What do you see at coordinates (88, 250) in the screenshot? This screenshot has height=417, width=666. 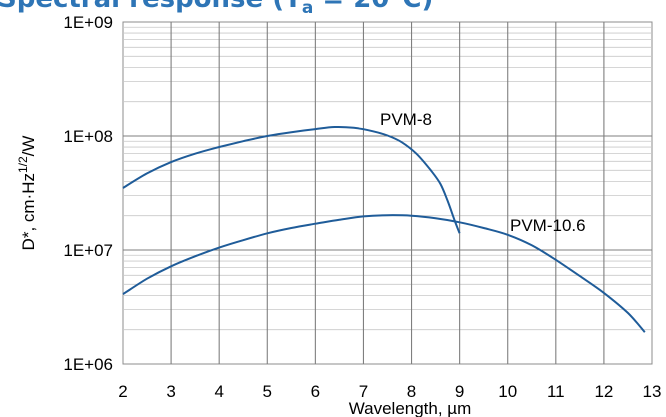 I see `y-tick-label: 1E+07` at bounding box center [88, 250].